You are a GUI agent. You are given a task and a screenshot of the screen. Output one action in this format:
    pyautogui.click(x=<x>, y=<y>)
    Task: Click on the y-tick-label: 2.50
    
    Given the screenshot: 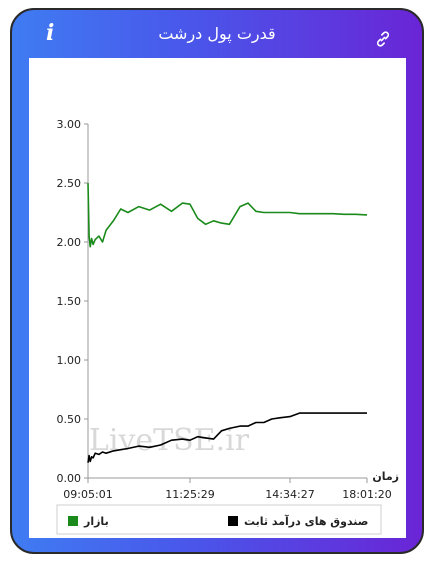 What is the action you would take?
    pyautogui.click(x=69, y=183)
    